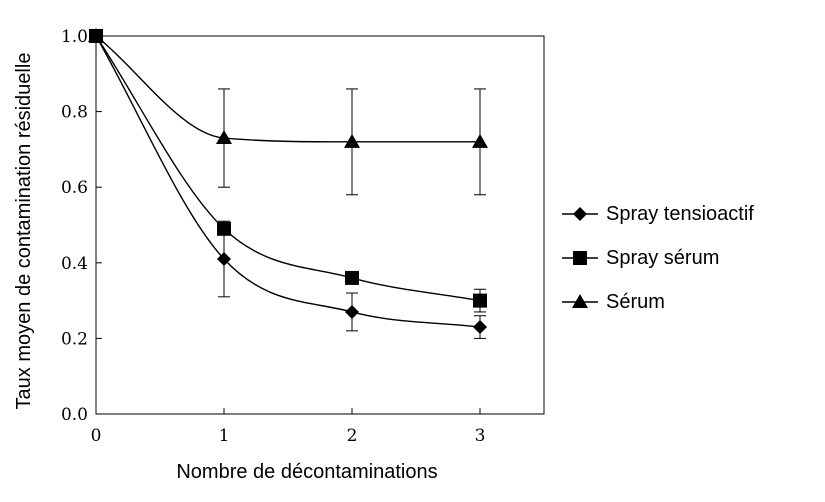 The height and width of the screenshot is (502, 825). Describe the element at coordinates (635, 302) in the screenshot. I see `legend-label: Sérum` at that location.